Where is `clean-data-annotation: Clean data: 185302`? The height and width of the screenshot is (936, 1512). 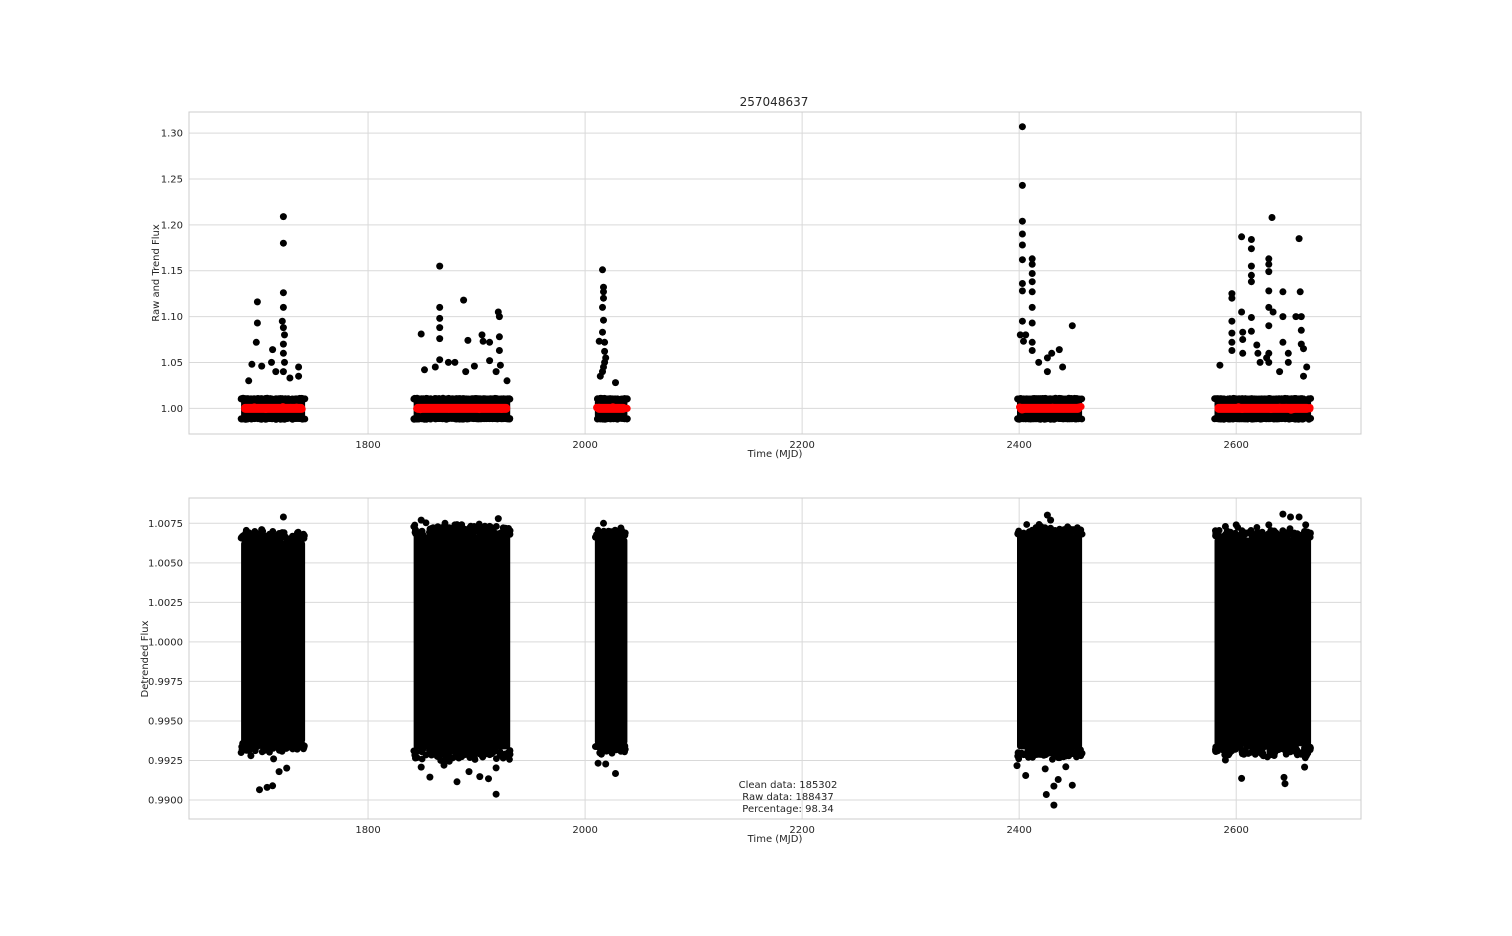 clean-data-annotation: Clean data: 185302 is located at coordinates (788, 785).